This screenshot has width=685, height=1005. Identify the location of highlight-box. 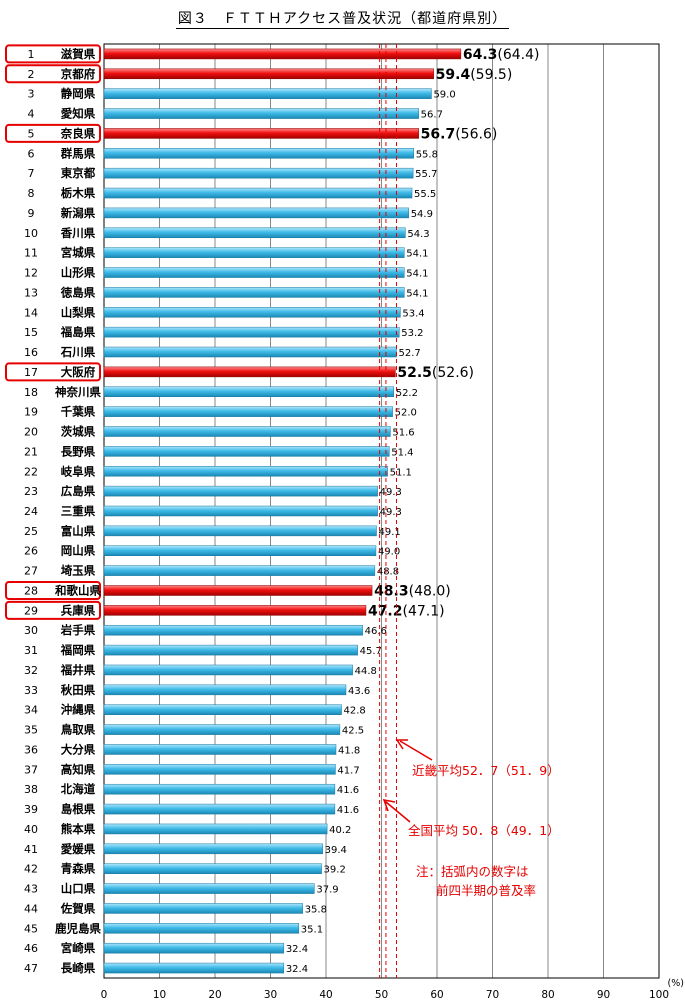
(53, 74).